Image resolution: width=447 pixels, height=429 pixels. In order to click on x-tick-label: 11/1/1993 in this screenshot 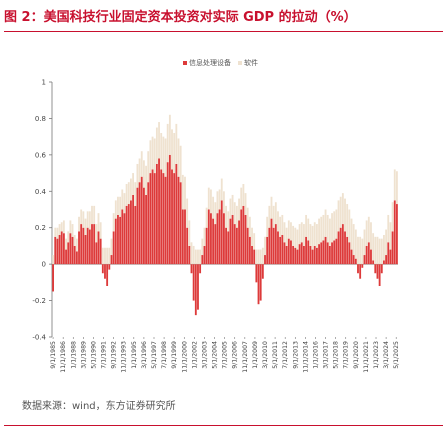, I will do `click(124, 357)`.